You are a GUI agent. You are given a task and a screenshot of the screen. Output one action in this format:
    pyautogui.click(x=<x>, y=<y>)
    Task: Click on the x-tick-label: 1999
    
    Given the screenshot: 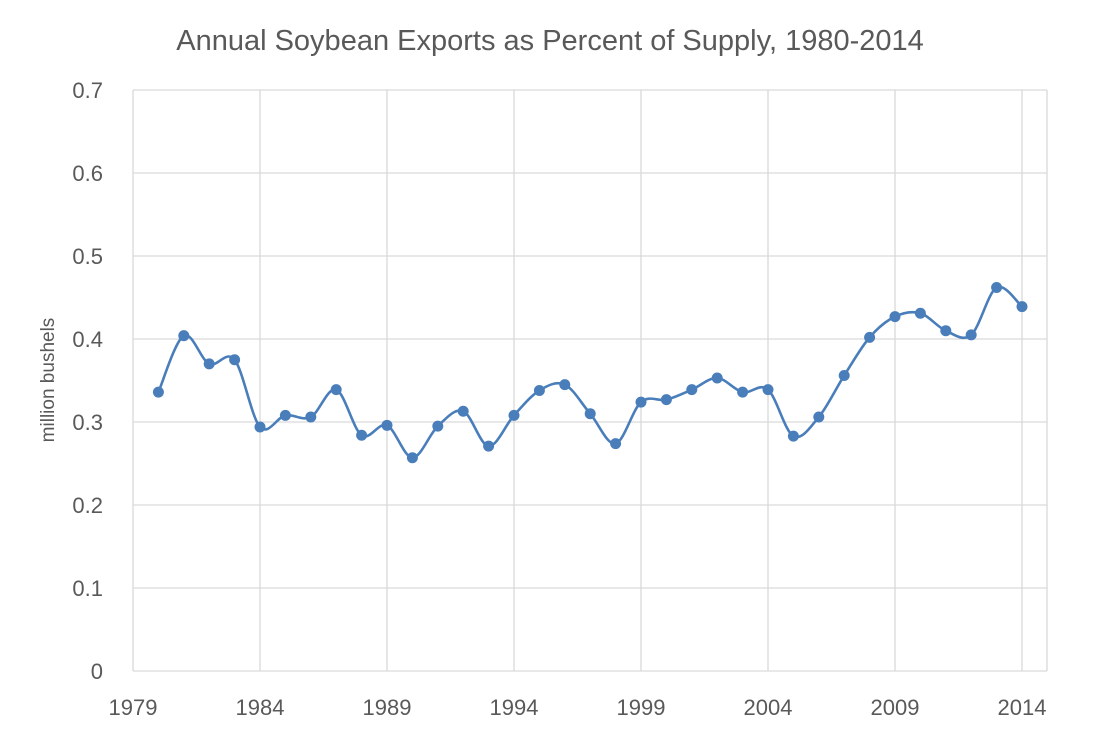 What is the action you would take?
    pyautogui.click(x=641, y=707)
    